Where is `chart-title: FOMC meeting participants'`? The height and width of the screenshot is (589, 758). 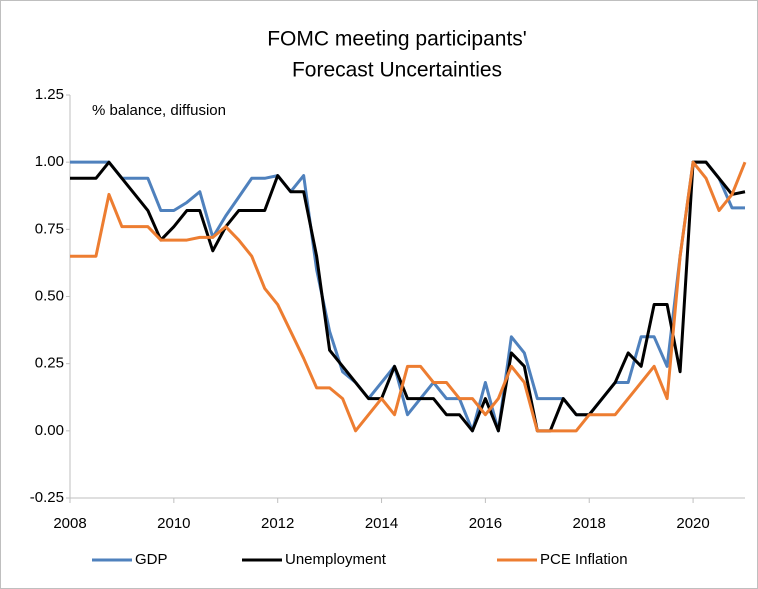 chart-title: FOMC meeting participants' is located at coordinates (397, 39).